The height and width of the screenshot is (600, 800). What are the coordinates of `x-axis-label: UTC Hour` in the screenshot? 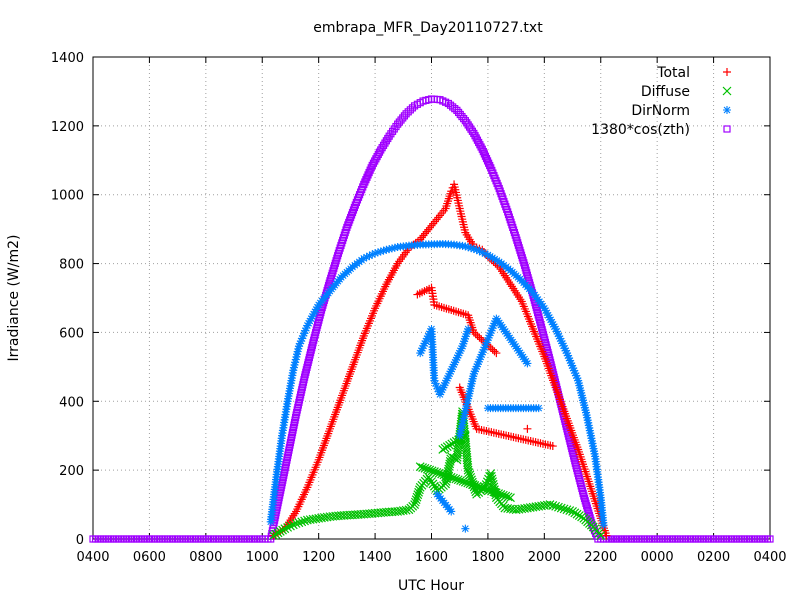 It's located at (431, 586).